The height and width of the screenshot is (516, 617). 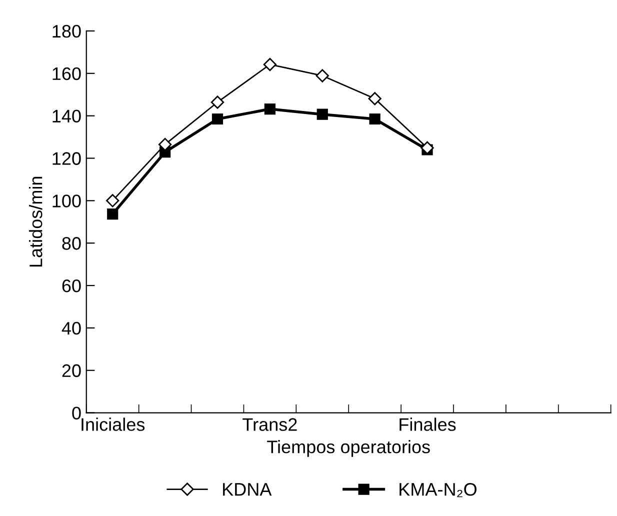 I want to click on y-tick-label: 180, so click(x=66, y=31).